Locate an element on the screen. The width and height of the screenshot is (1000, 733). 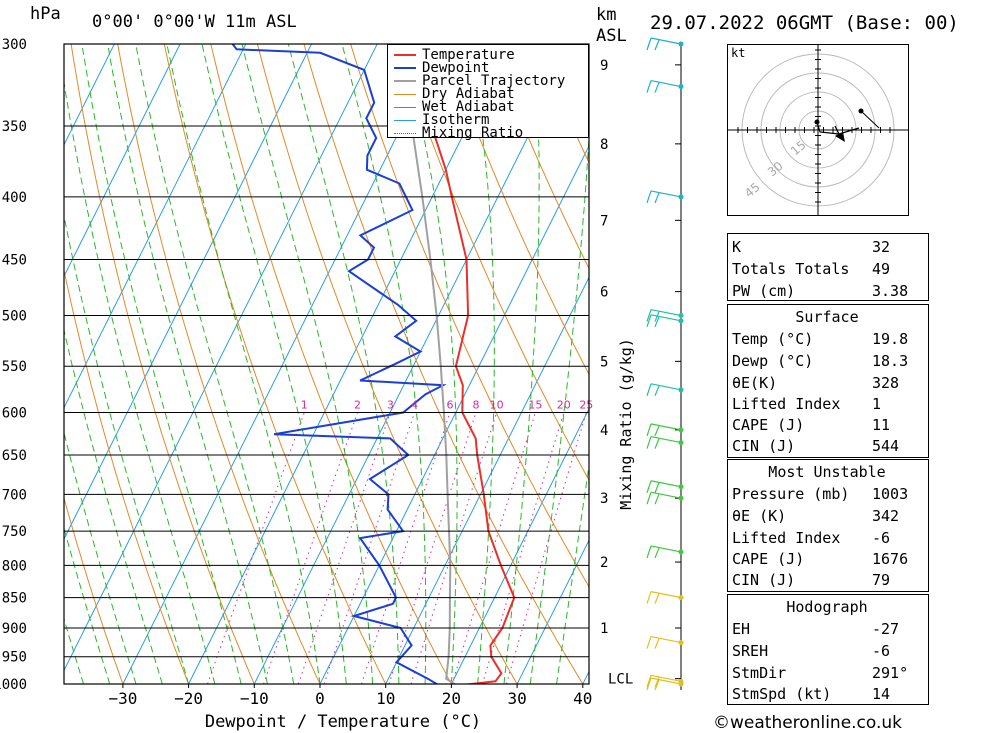
pressure-tick-label: 450 is located at coordinates (14, 261).